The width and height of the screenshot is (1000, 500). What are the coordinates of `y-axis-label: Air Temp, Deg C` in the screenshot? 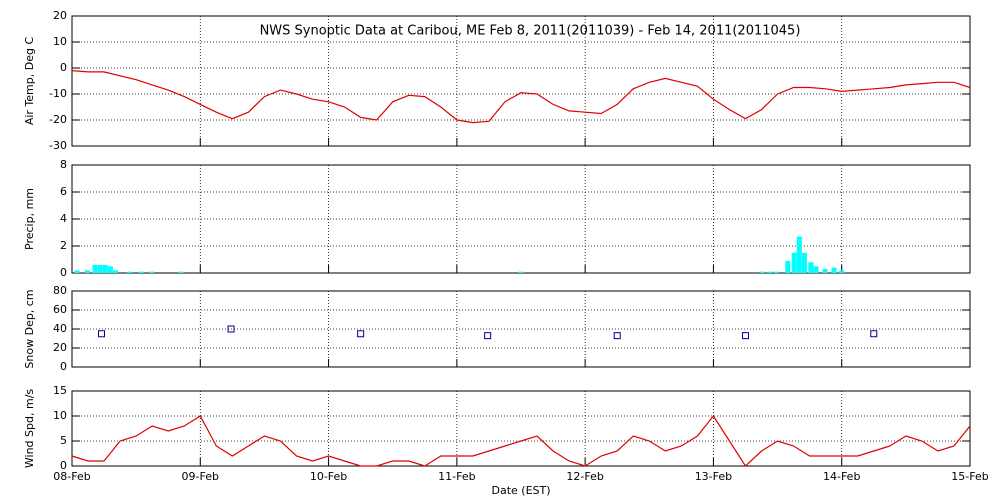 It's located at (29, 81).